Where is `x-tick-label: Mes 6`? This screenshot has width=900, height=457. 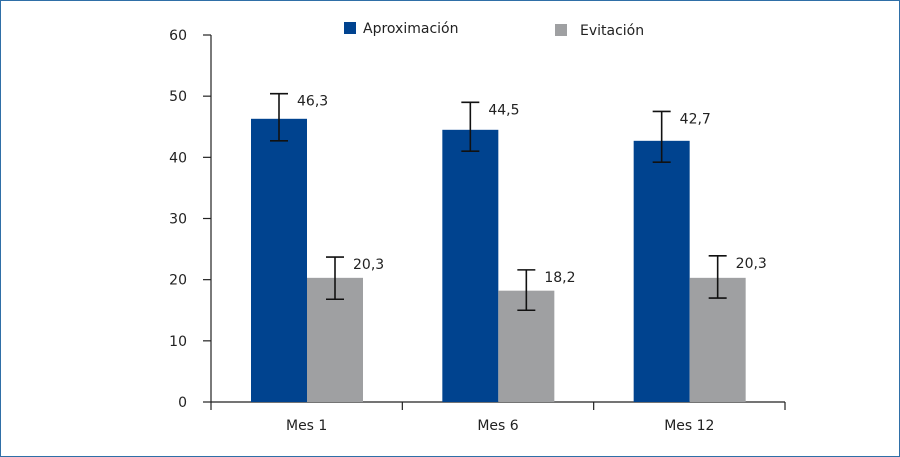
x-tick-label: Mes 6 is located at coordinates (497, 426).